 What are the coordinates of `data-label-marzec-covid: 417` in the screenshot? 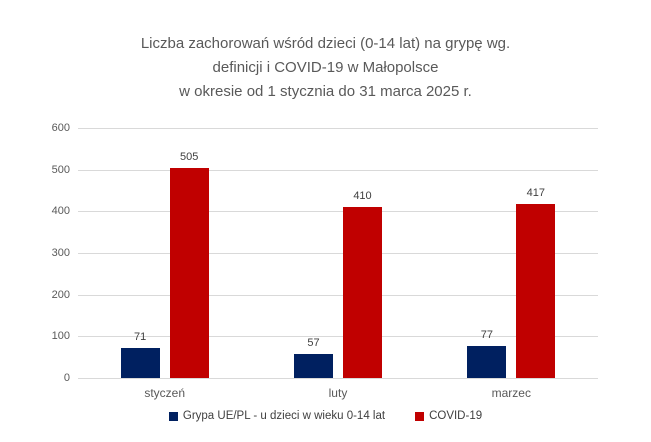 It's located at (535, 193).